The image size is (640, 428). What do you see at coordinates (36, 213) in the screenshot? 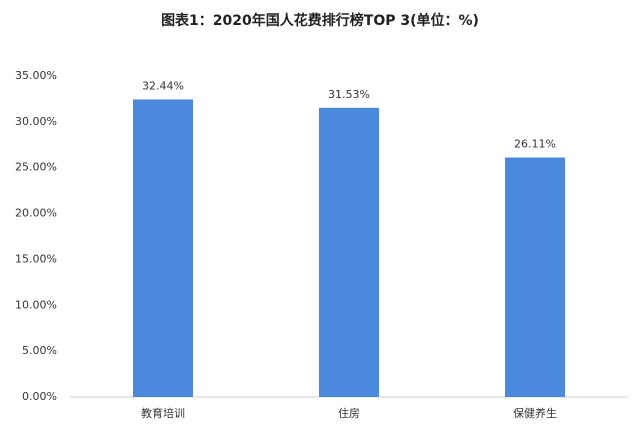
I see `y-tick-label: 20.00%` at bounding box center [36, 213].